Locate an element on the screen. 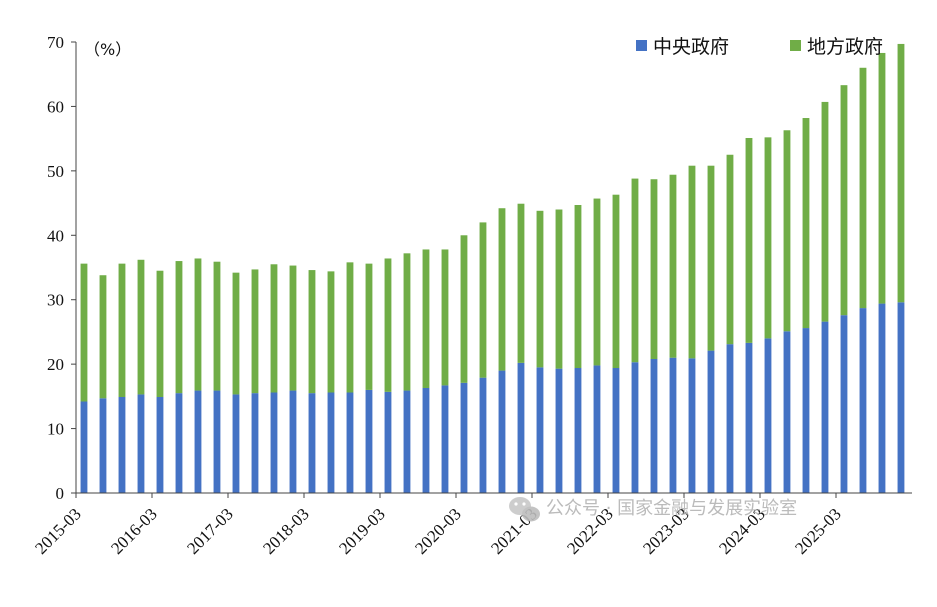  legend-swatch-central is located at coordinates (641, 45).